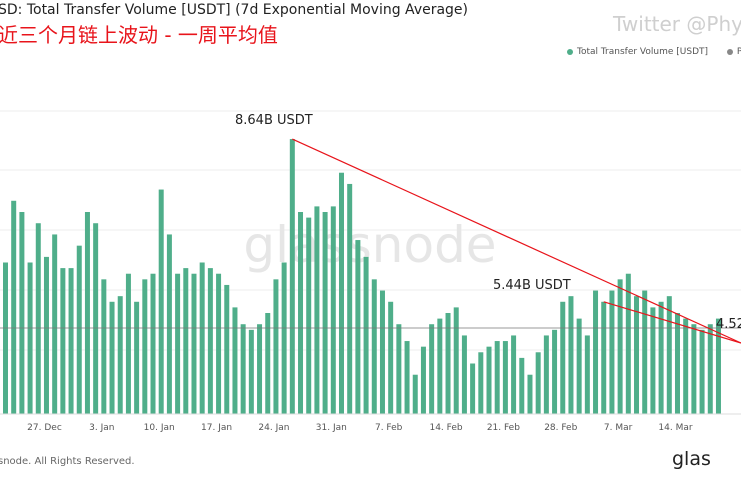 The width and height of the screenshot is (741, 478). I want to click on legend-item-volume: Total Transfer Volume [USDT], so click(637, 52).